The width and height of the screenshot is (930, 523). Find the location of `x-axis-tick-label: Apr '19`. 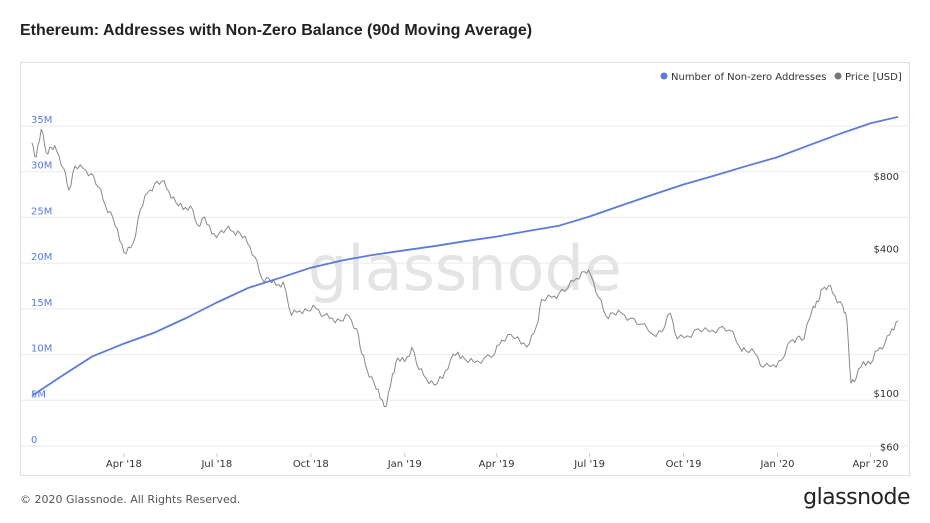

x-axis-tick-label: Apr '19 is located at coordinates (497, 464).